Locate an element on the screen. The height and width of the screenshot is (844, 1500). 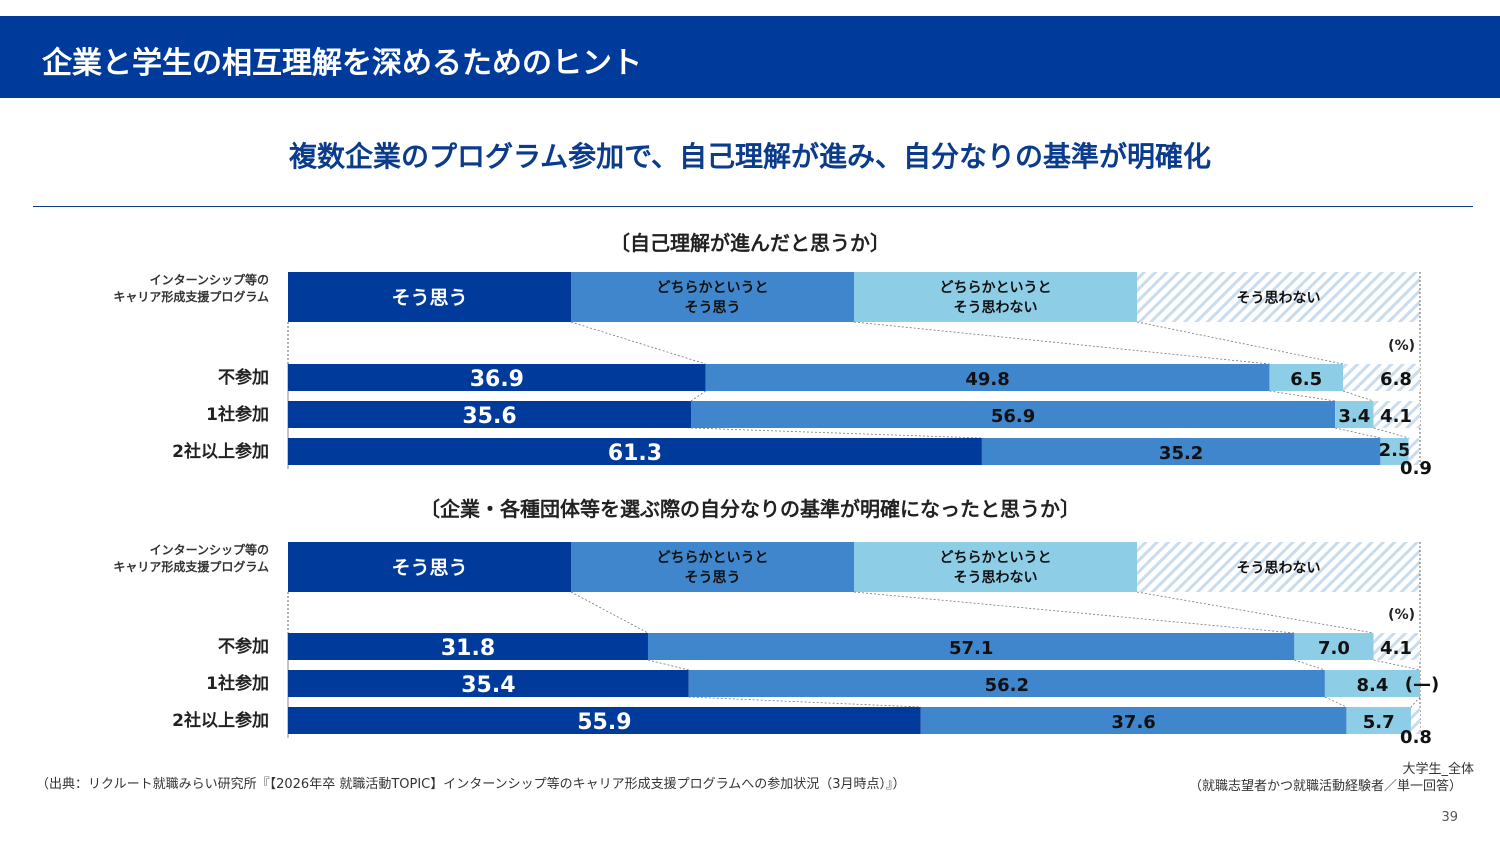
data-label: 7.0 is located at coordinates (1334, 648).